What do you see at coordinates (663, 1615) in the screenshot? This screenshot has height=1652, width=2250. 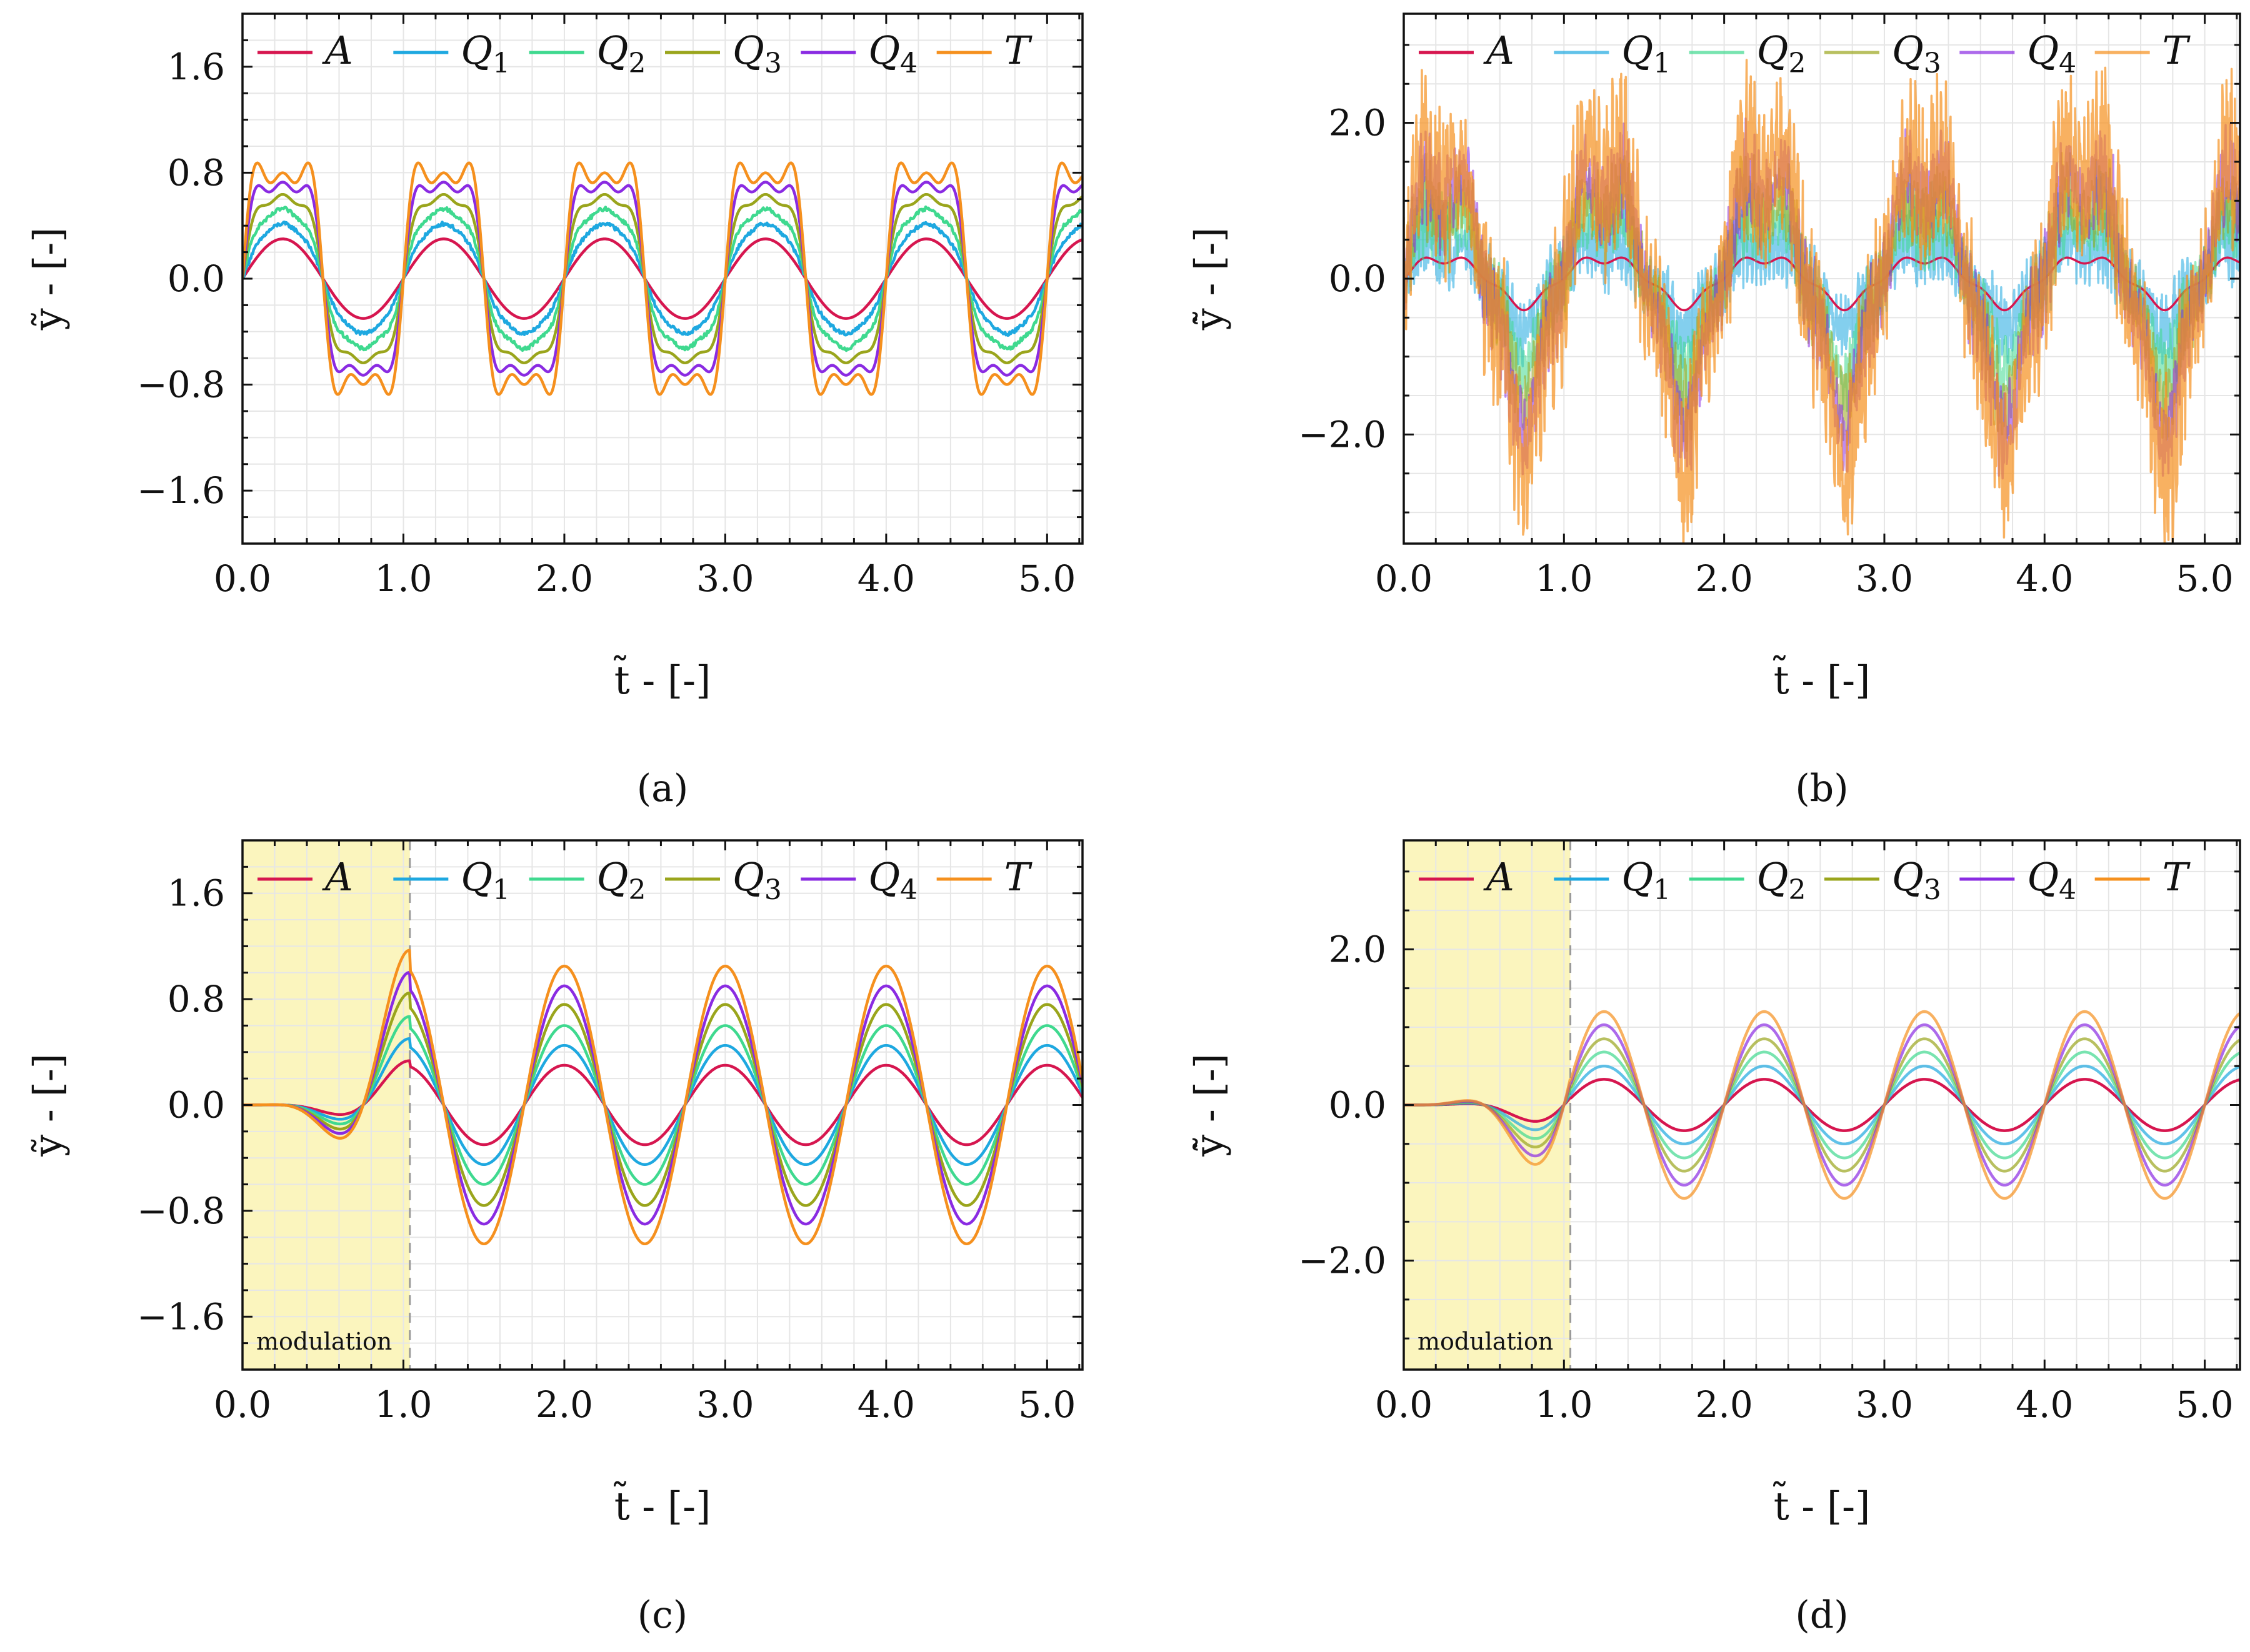 I see `panel-caption: (c)` at bounding box center [663, 1615].